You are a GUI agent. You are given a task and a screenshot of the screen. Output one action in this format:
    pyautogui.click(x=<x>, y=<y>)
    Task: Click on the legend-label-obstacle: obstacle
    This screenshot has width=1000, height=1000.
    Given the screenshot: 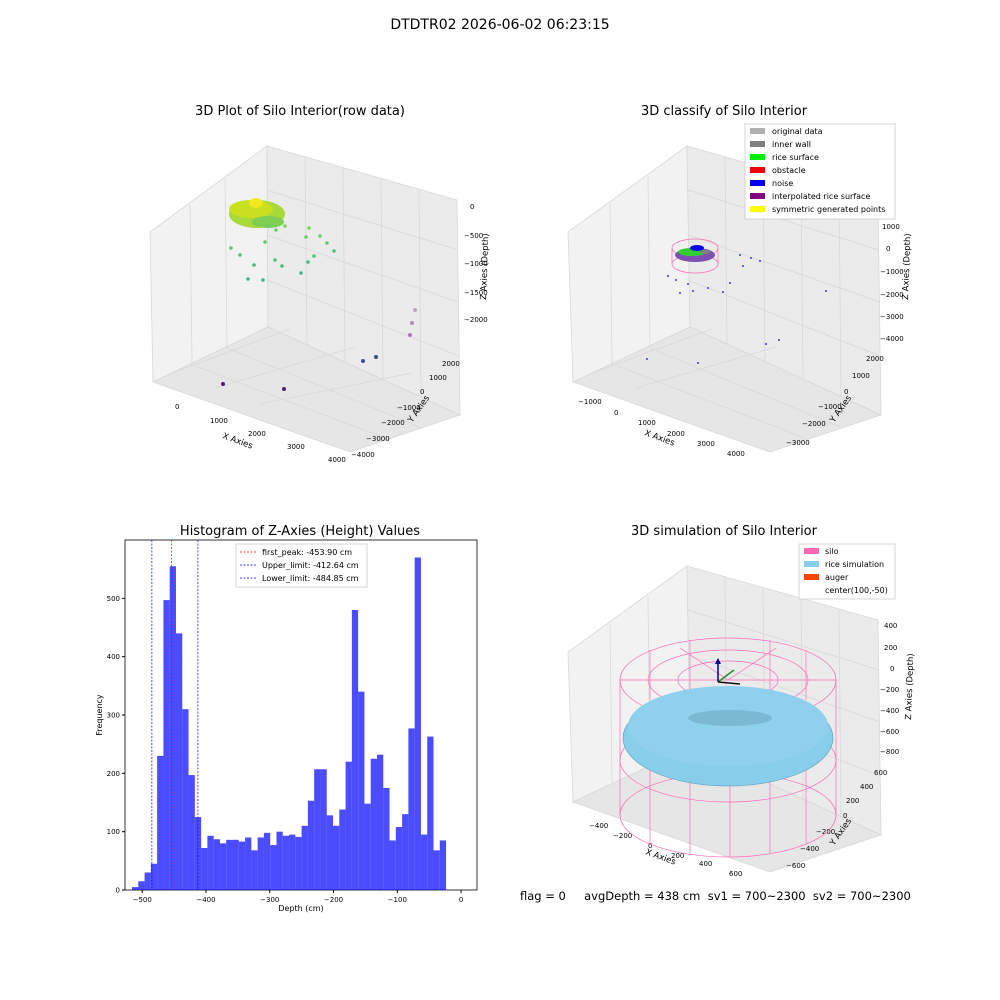 What is the action you would take?
    pyautogui.click(x=789, y=170)
    